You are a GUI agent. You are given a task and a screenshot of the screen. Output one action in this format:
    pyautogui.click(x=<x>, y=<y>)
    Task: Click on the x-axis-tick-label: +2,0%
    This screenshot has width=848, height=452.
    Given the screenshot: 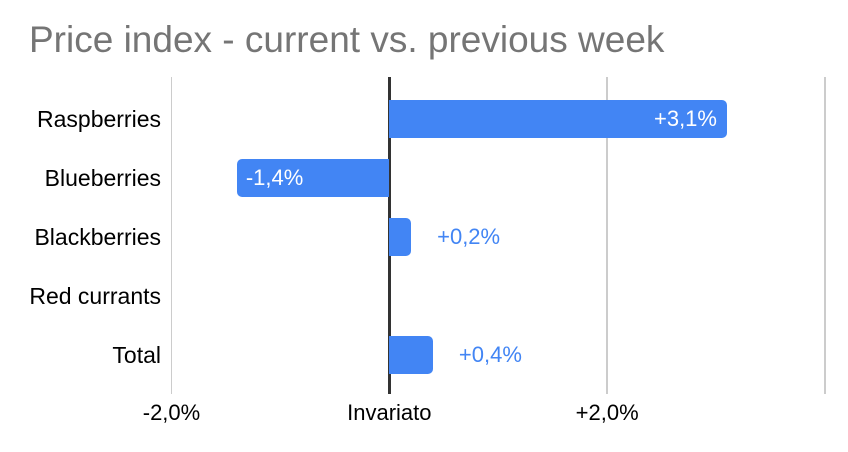 What is the action you would take?
    pyautogui.click(x=607, y=412)
    